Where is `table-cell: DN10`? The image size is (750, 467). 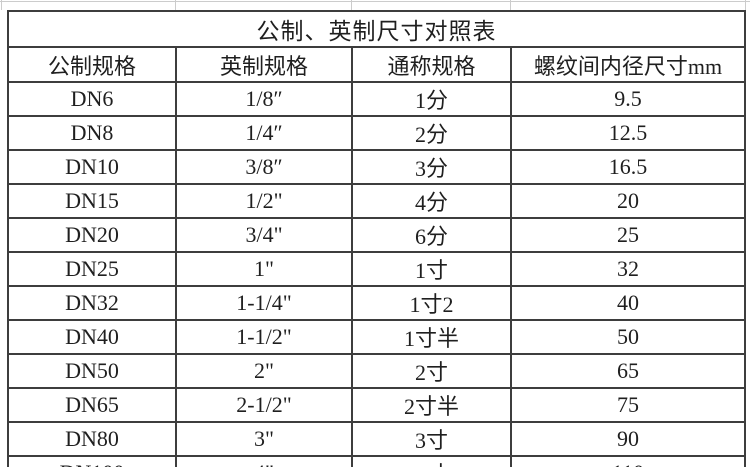 table-cell: DN10 is located at coordinates (92, 167).